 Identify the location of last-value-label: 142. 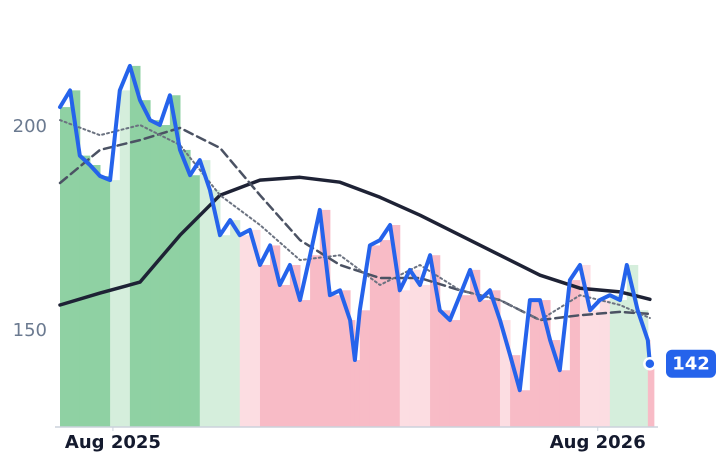
(691, 364).